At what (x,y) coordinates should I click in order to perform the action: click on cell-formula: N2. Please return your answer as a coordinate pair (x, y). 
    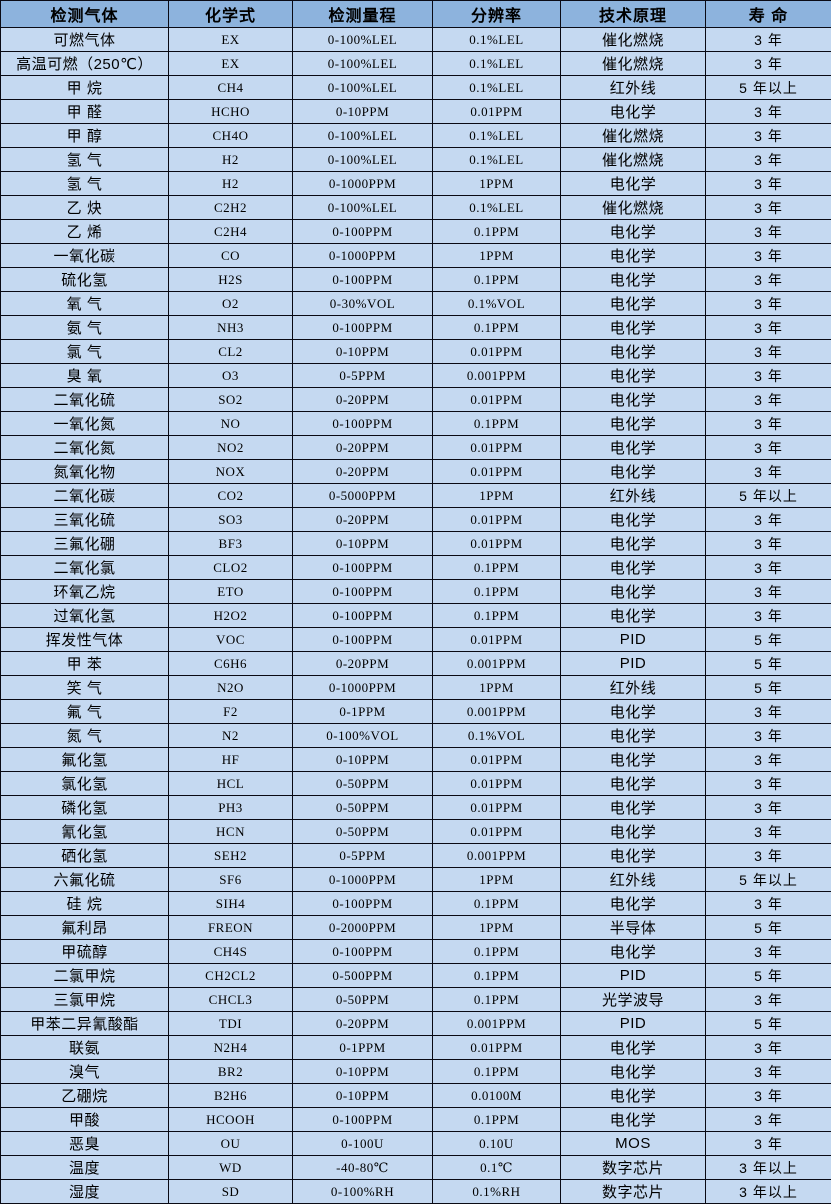
    Looking at the image, I should click on (231, 736).